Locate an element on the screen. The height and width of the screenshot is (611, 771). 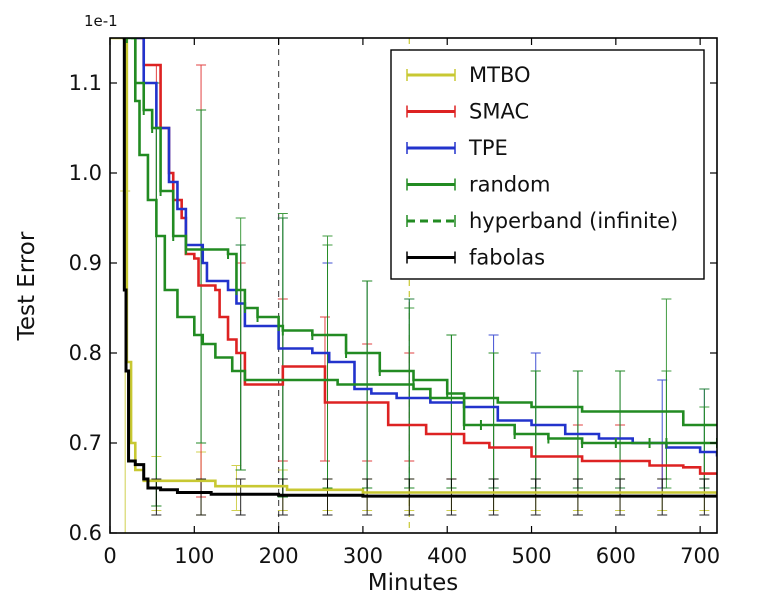
x-axis-label: Minutes is located at coordinates (413, 583).